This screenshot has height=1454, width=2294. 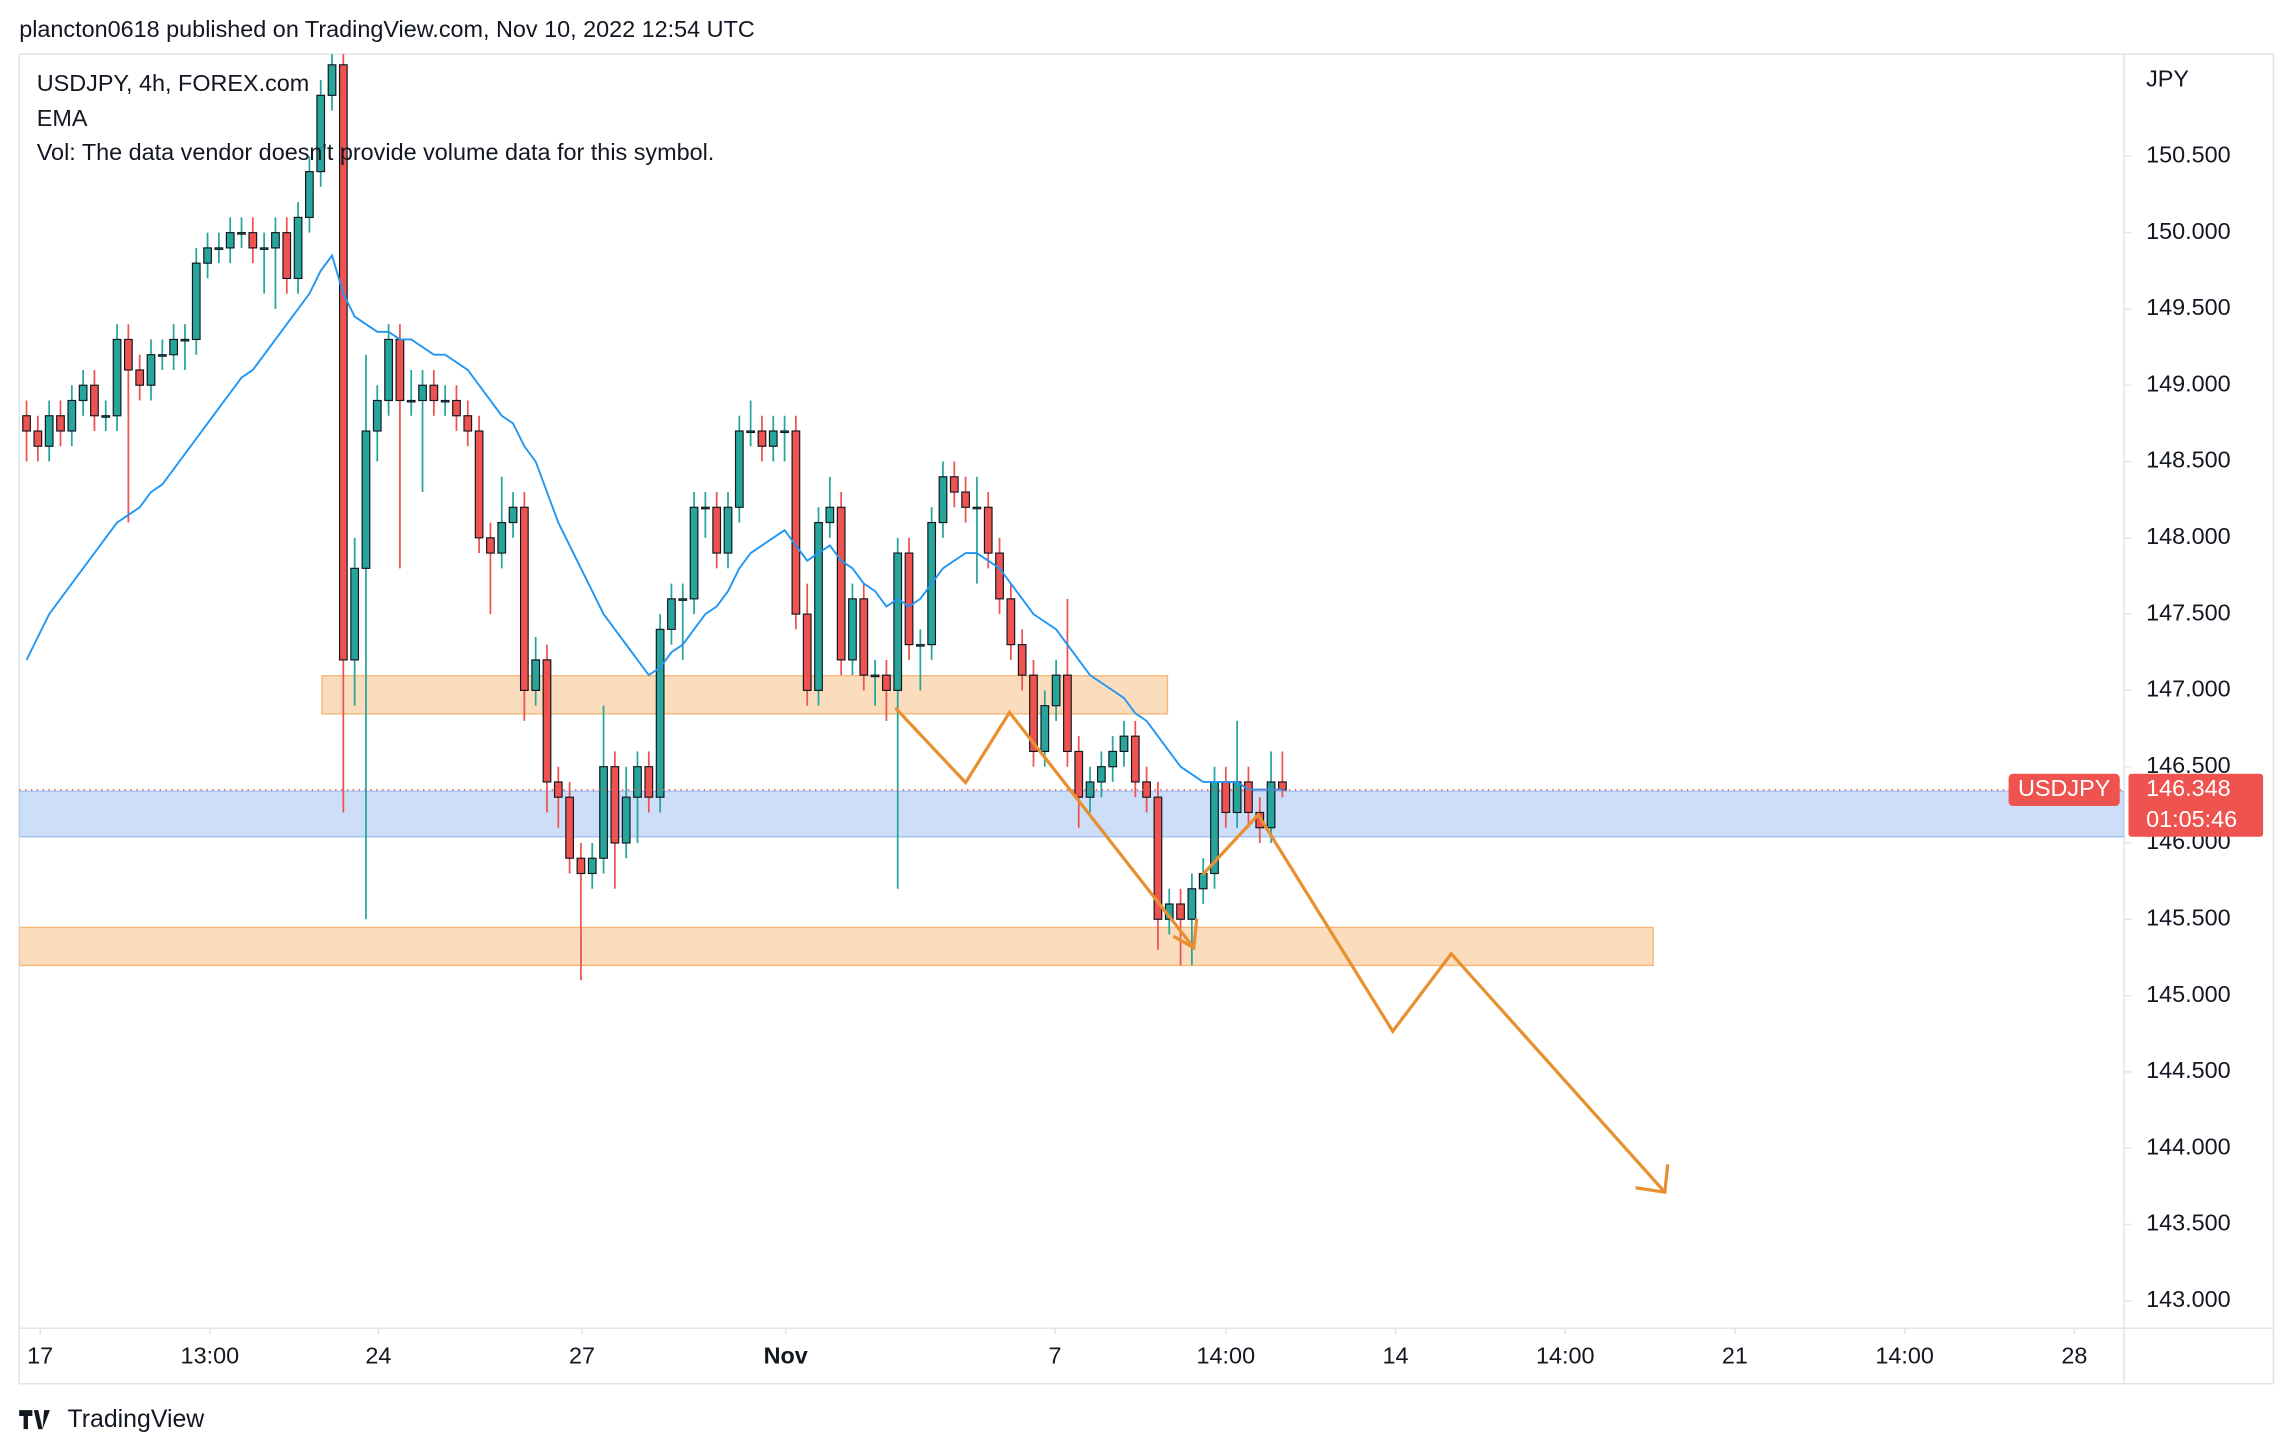 What do you see at coordinates (2188, 1299) in the screenshot?
I see `y-tick-label: 143.000` at bounding box center [2188, 1299].